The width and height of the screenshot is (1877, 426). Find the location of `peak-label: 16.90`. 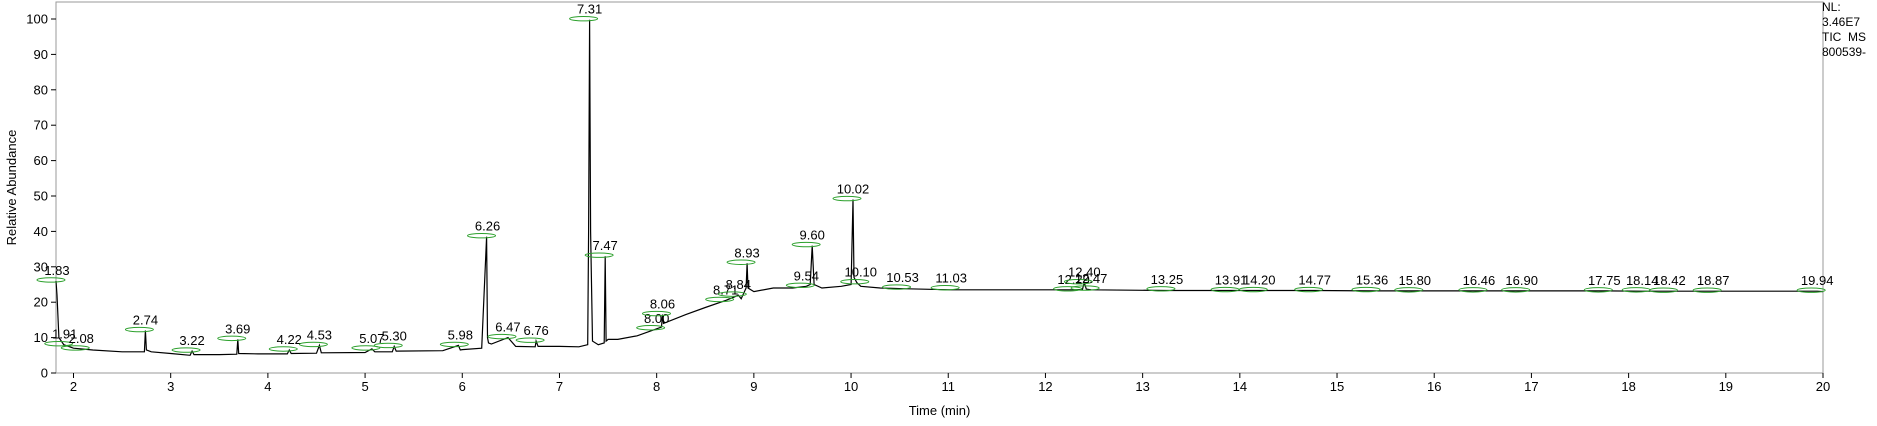

peak-label: 16.90 is located at coordinates (1521, 280).